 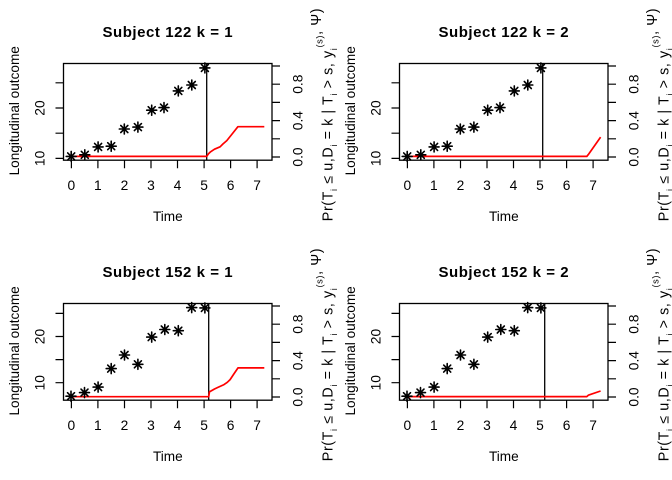 I want to click on svg-text: Subject 152 k = 1, so click(x=167, y=272).